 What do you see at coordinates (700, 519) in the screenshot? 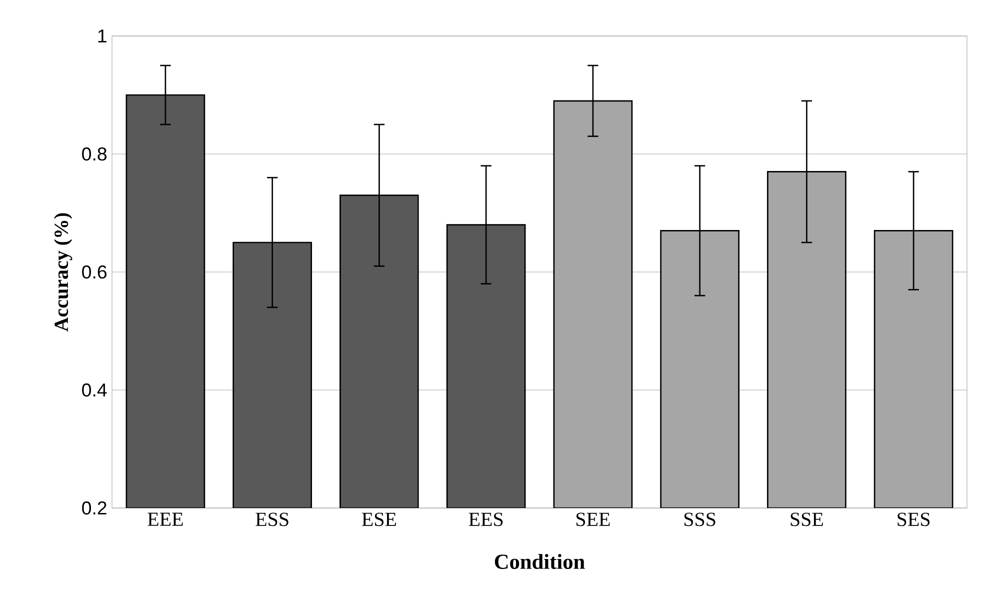
I see `x-tick-label: SSS` at bounding box center [700, 519].